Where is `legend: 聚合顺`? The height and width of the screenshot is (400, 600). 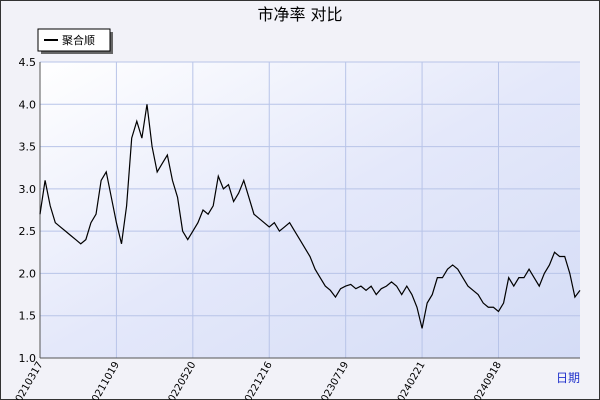 legend: 聚合顺 is located at coordinates (75, 41).